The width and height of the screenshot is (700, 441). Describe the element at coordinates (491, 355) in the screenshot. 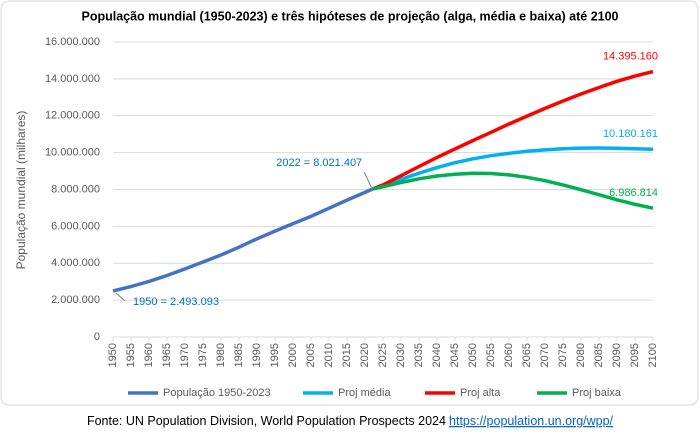

I see `x-tick-label: 2055` at that location.